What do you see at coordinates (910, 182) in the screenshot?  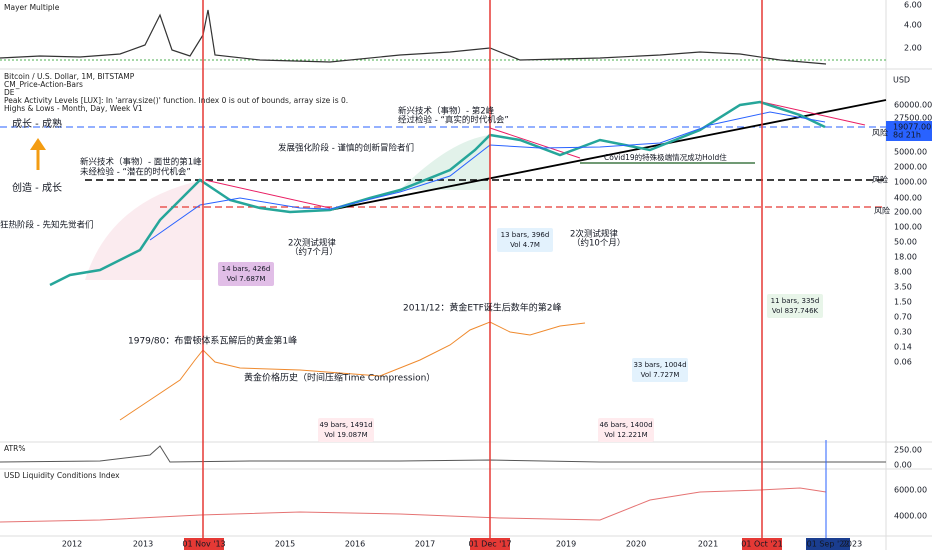 I see `axis-label: 1000.00` at bounding box center [910, 182].